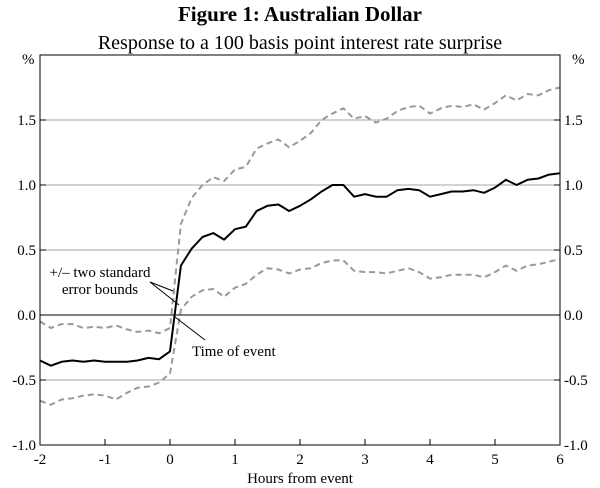 The width and height of the screenshot is (600, 488). Describe the element at coordinates (576, 381) in the screenshot. I see `y-tick-label-right: -0.5` at that location.